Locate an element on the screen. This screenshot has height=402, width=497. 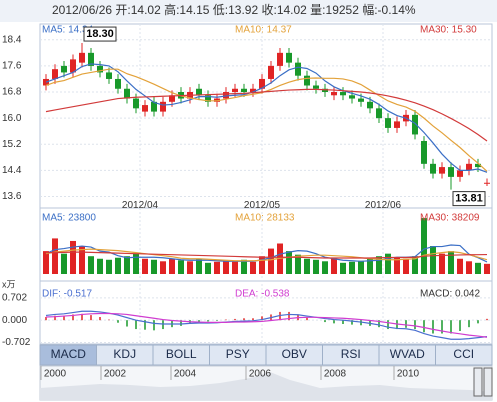
legend-entry: MA10: 14.37 is located at coordinates (263, 30).